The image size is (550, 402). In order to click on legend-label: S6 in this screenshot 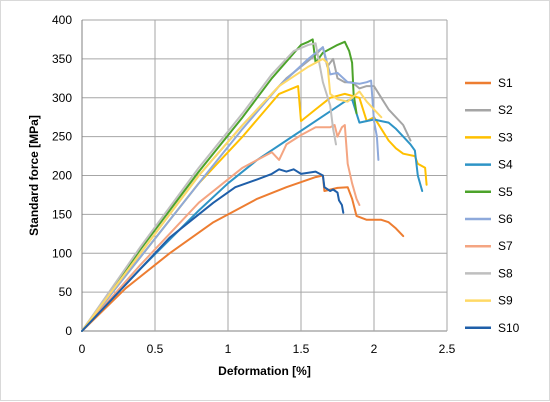, I will do `click(505, 219)`.